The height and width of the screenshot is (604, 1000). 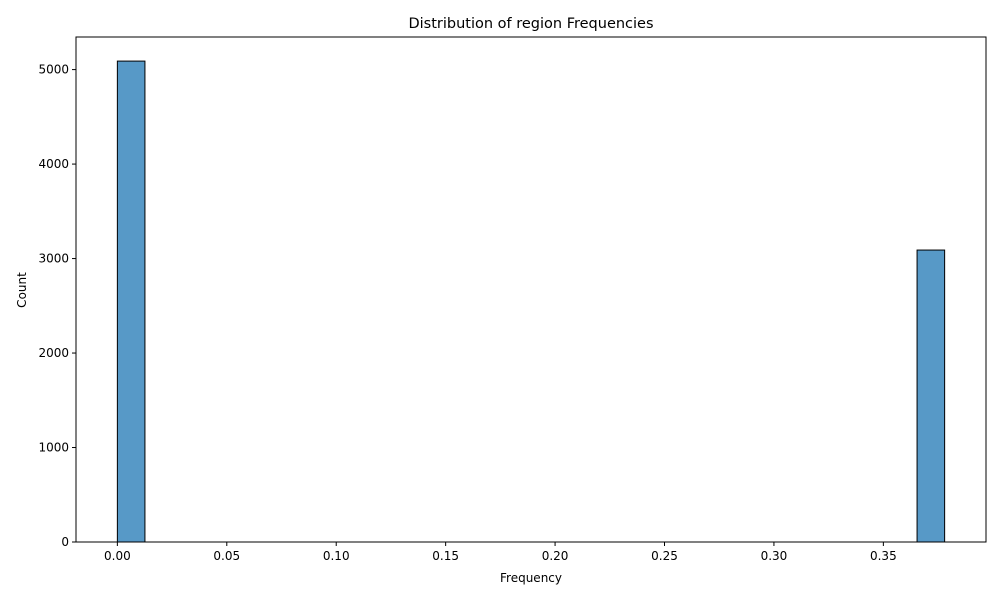 What do you see at coordinates (530, 24) in the screenshot?
I see `chart-title: Distribution of region Frequencies` at bounding box center [530, 24].